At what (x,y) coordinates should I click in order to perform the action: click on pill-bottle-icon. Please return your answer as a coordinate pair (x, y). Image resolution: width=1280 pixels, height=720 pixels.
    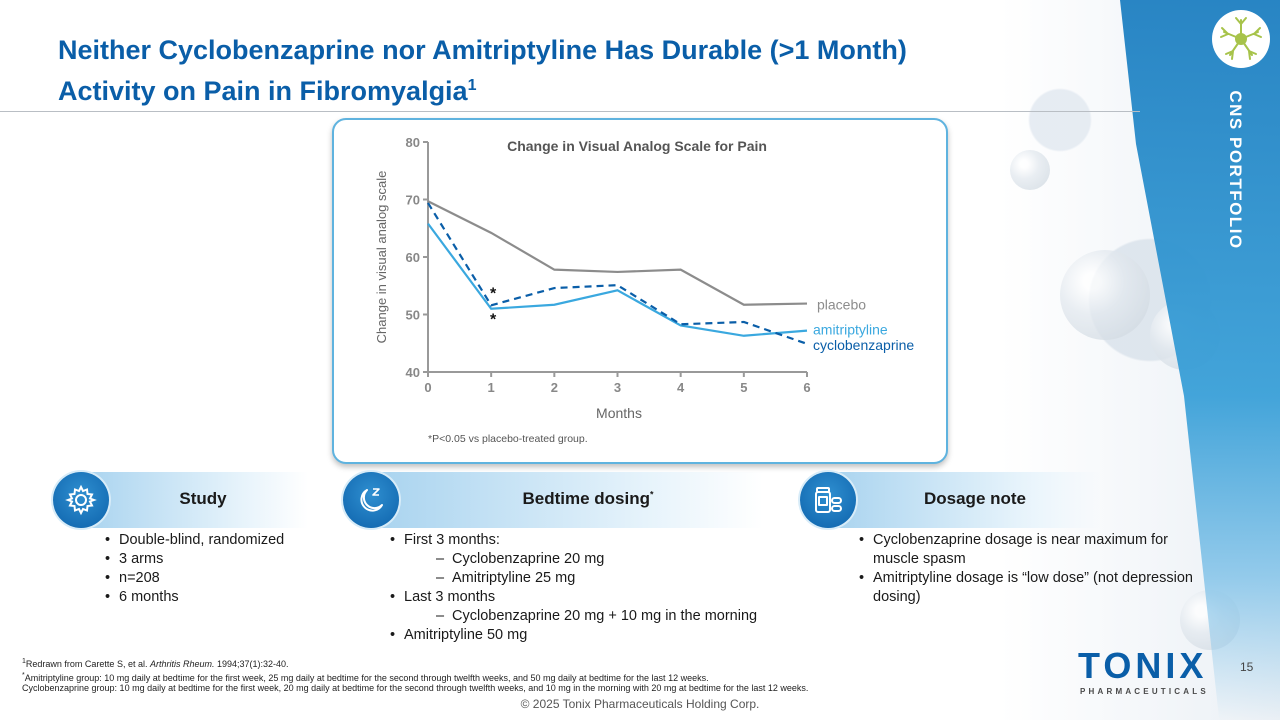
    Looking at the image, I should click on (828, 500).